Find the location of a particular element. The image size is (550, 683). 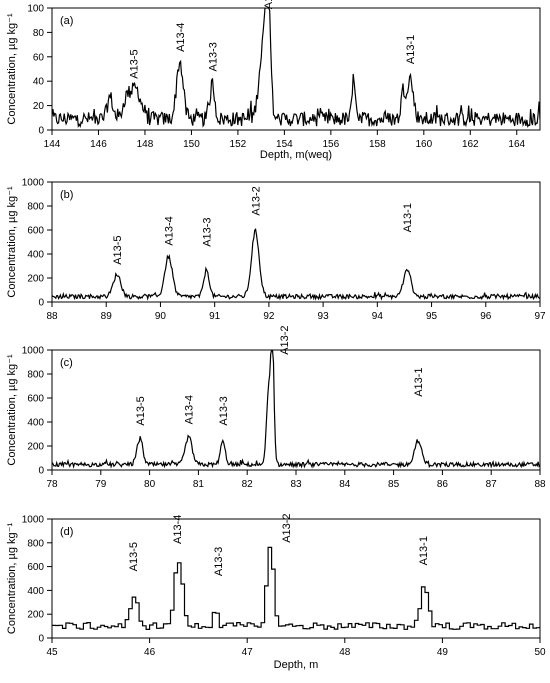

x-tick-label: 78 is located at coordinates (52, 484).